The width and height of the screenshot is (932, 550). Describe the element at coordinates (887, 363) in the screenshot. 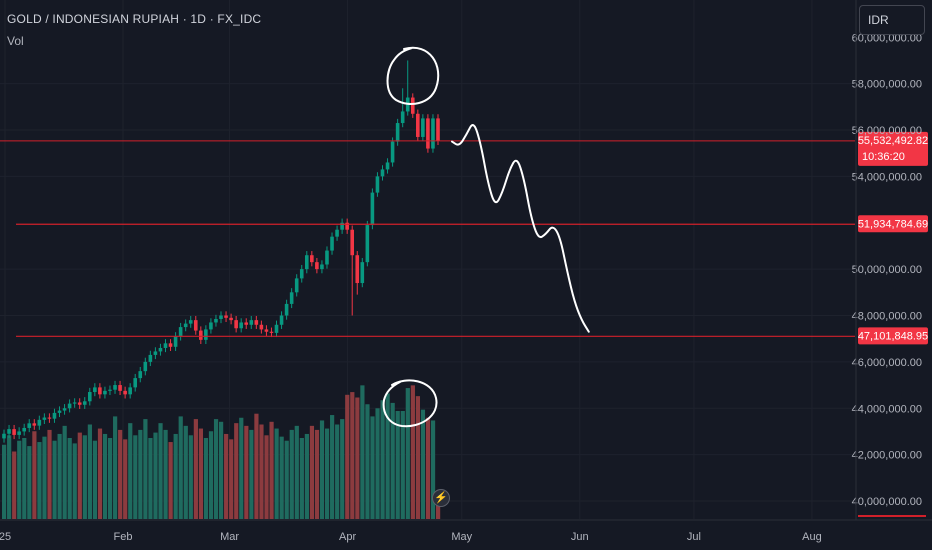

I see `price-tick-label: 46,000,000.00` at that location.